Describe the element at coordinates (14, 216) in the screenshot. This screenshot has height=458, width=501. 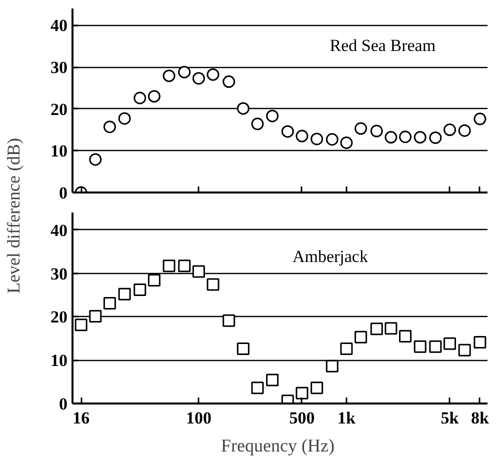
I see `y-axis-title: Level difference (dB)` at that location.